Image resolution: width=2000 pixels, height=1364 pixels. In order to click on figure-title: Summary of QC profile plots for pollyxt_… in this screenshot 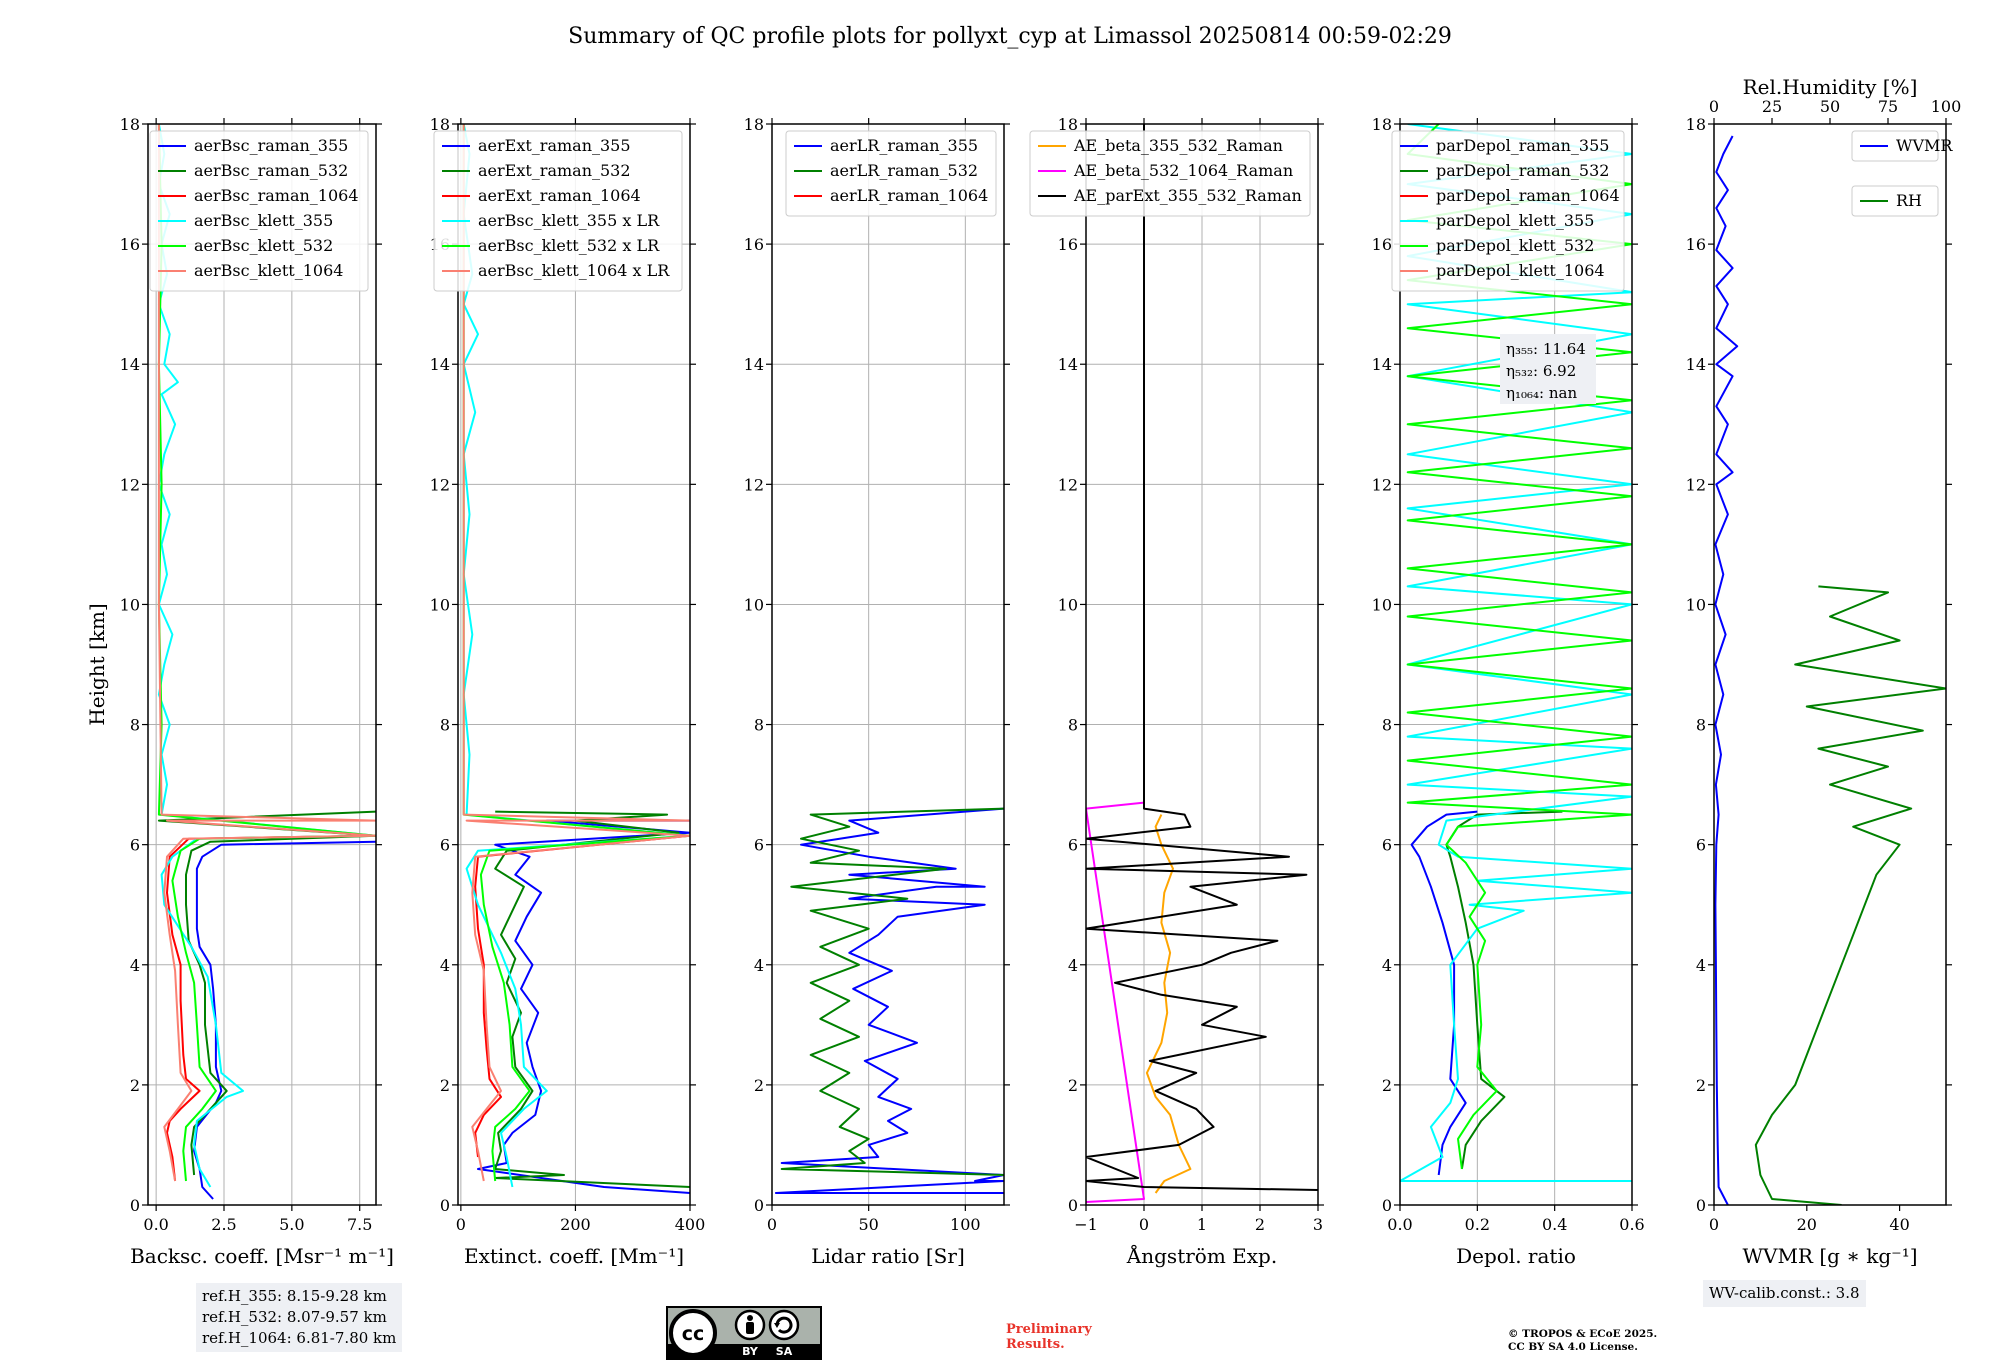, I will do `click(1010, 36)`.